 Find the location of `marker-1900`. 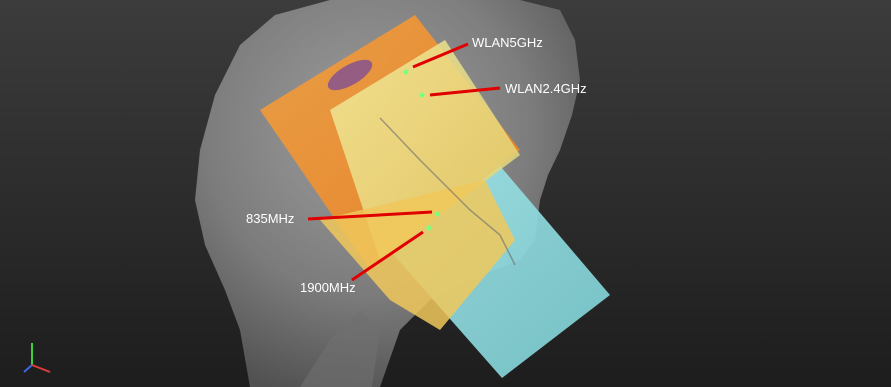

marker-1900 is located at coordinates (429, 228).